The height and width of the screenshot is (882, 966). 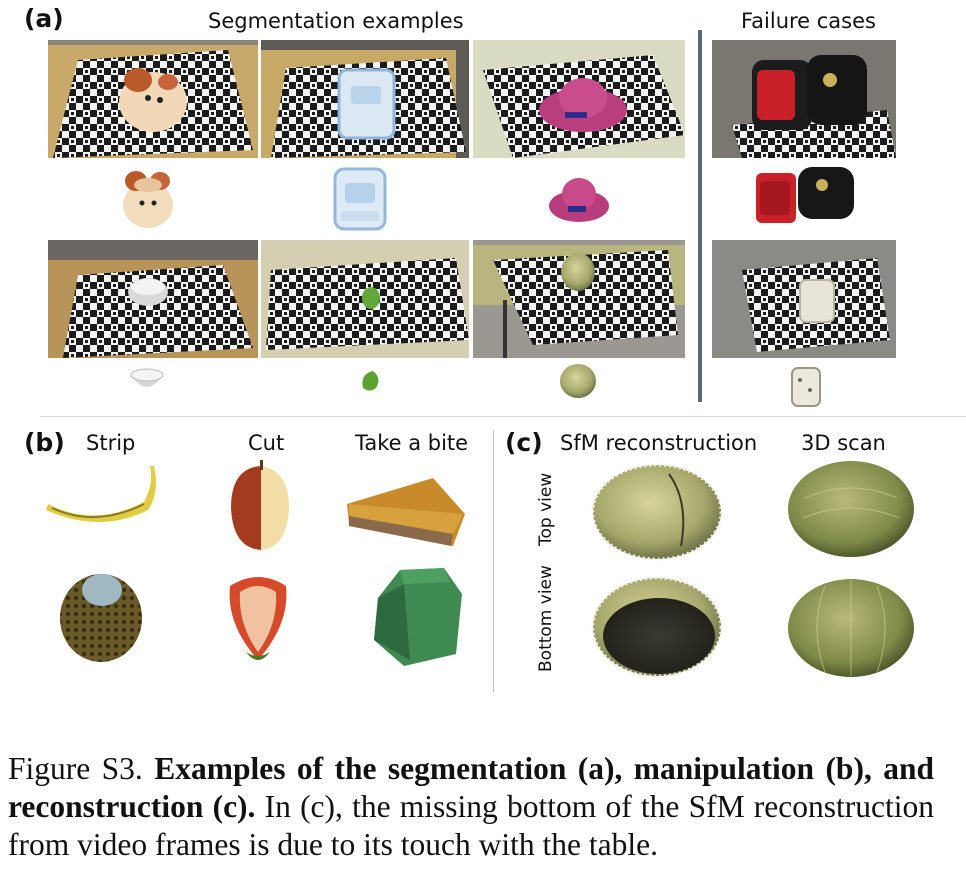 What do you see at coordinates (700, 216) in the screenshot?
I see `panel-a-separator` at bounding box center [700, 216].